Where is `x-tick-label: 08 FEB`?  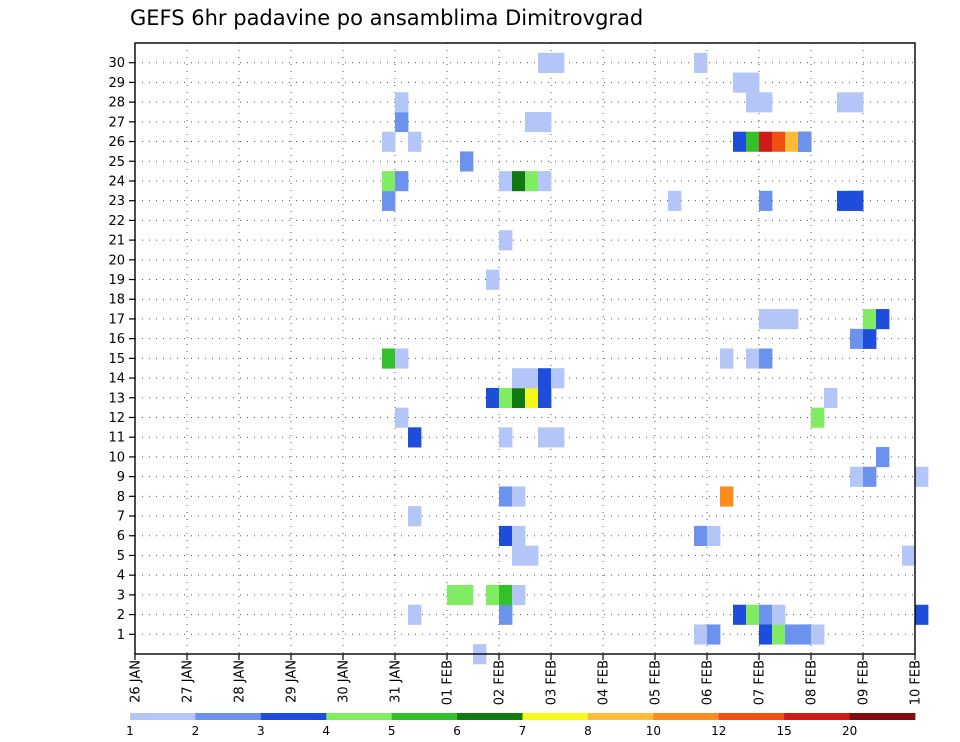 x-tick-label: 08 FEB is located at coordinates (812, 682).